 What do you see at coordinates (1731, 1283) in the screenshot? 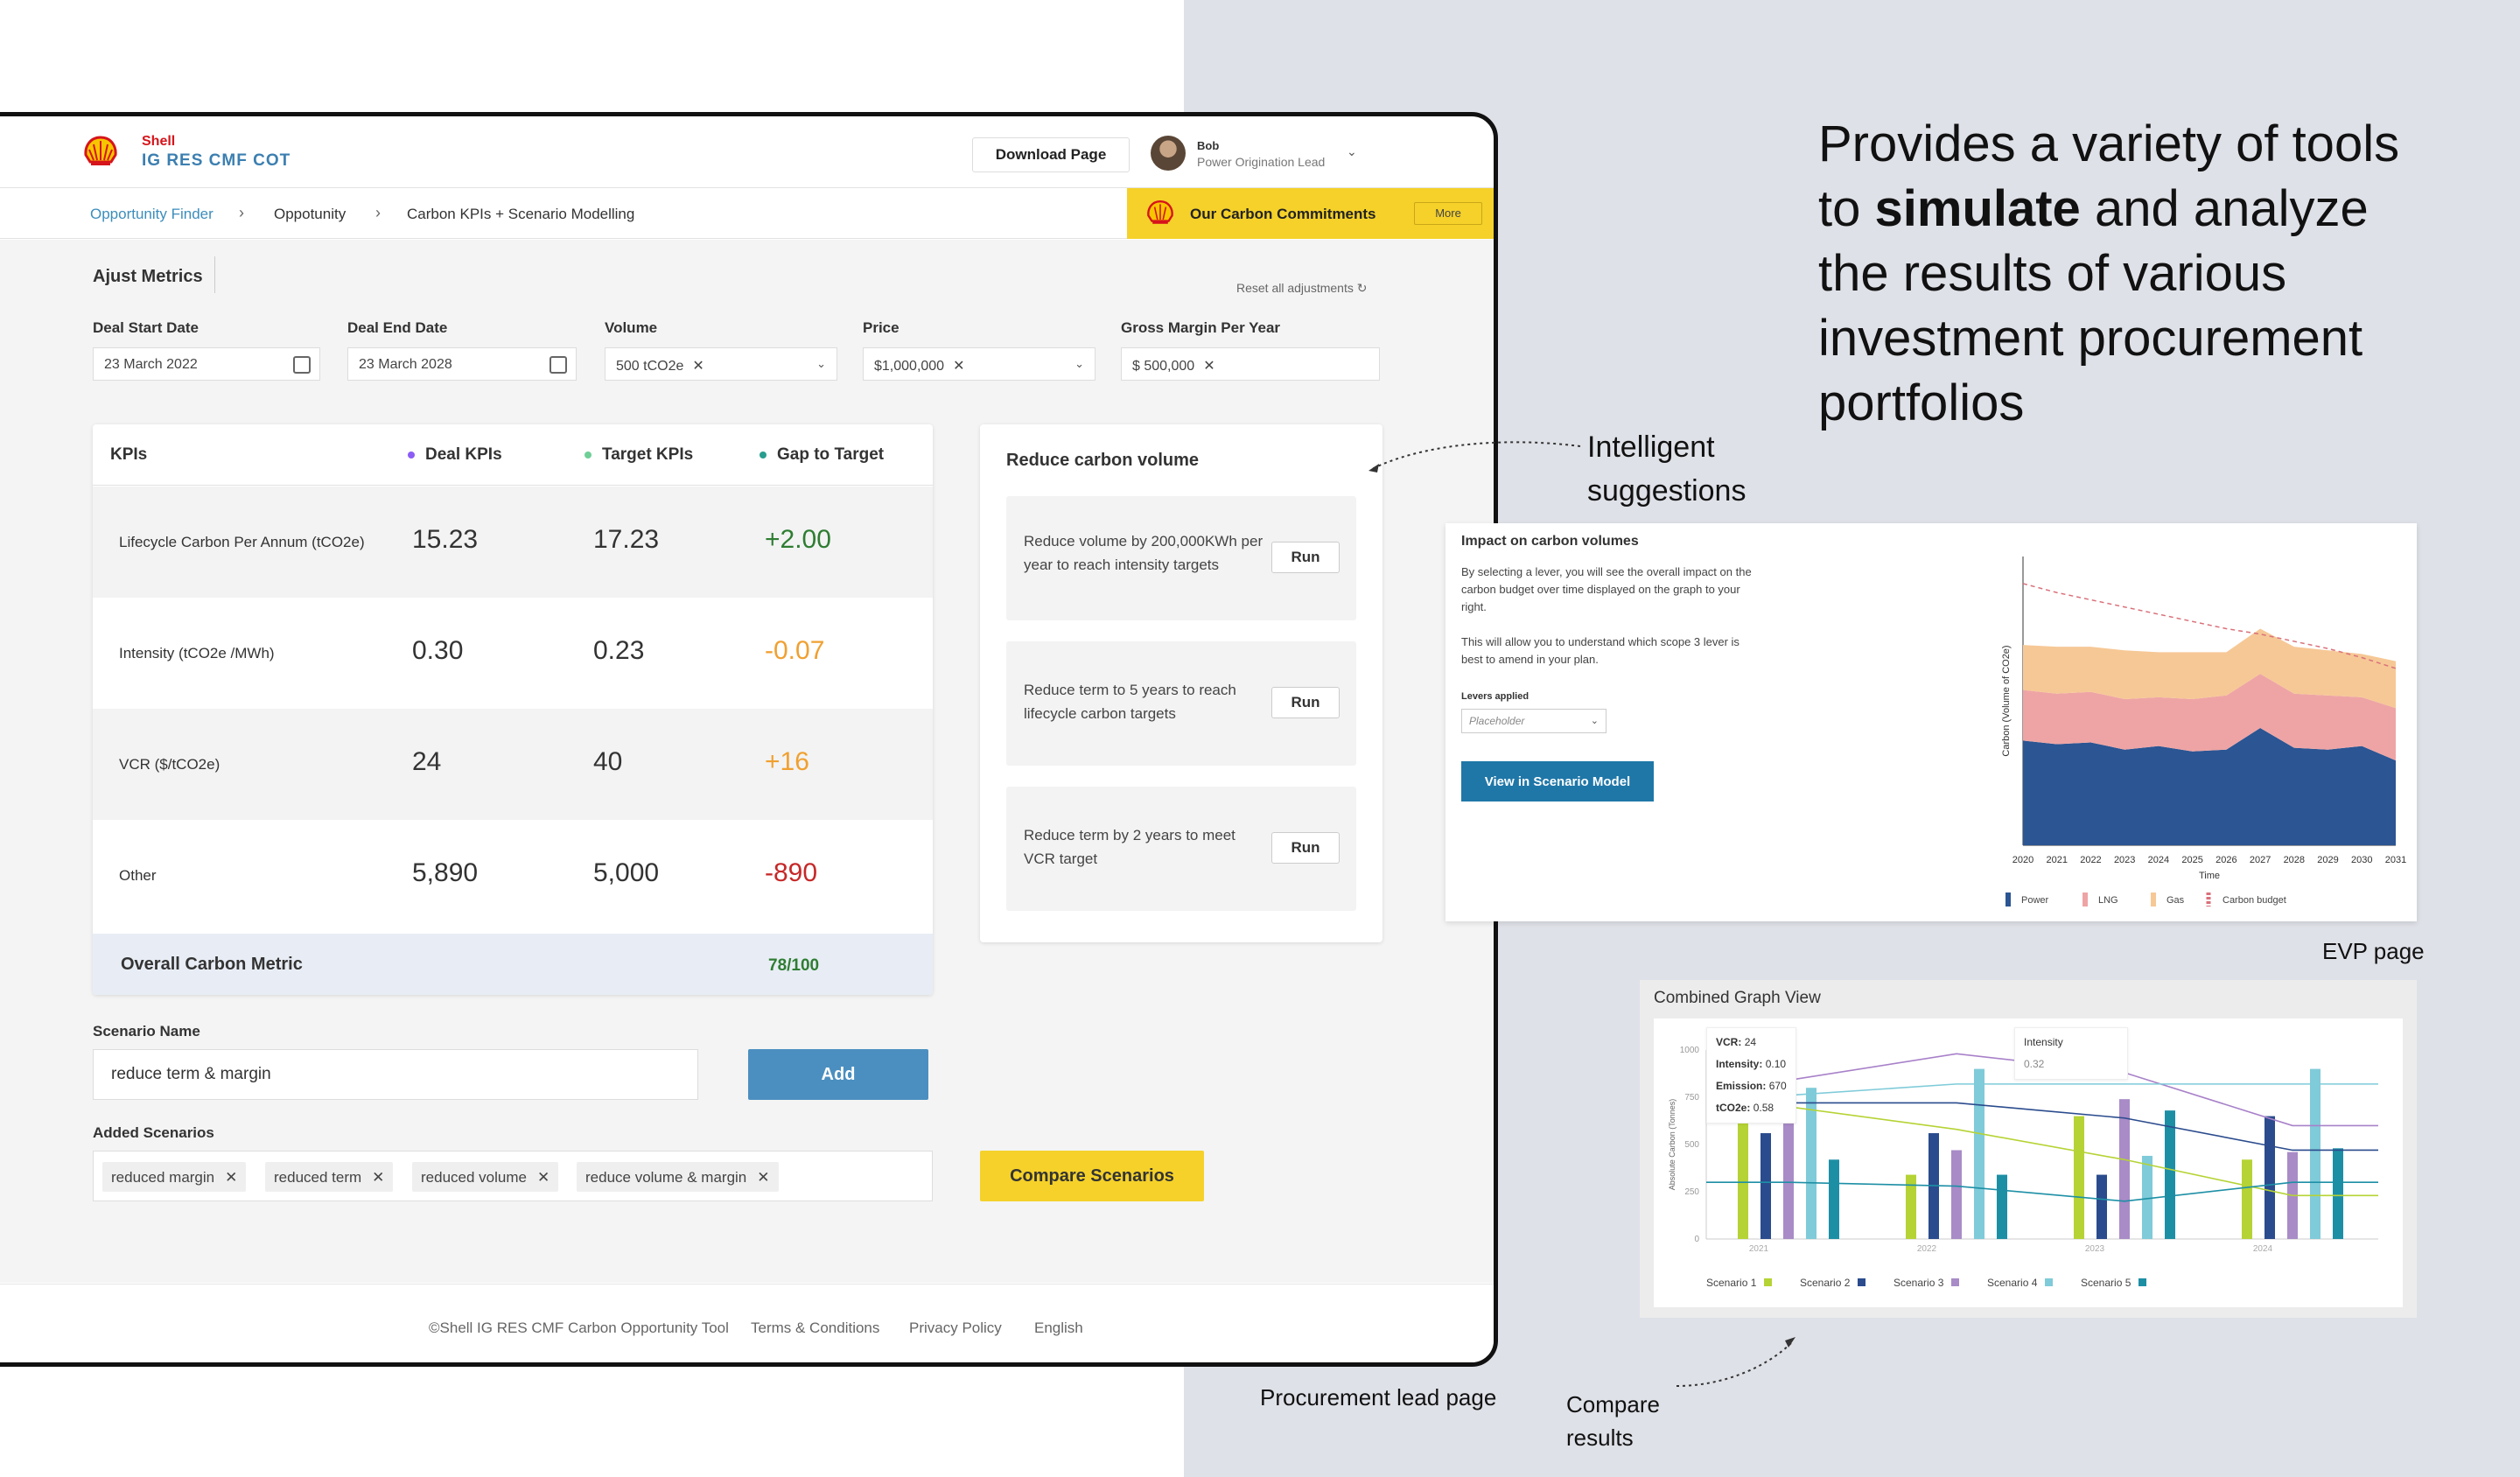
I see `legend-label: Scenario 1` at bounding box center [1731, 1283].